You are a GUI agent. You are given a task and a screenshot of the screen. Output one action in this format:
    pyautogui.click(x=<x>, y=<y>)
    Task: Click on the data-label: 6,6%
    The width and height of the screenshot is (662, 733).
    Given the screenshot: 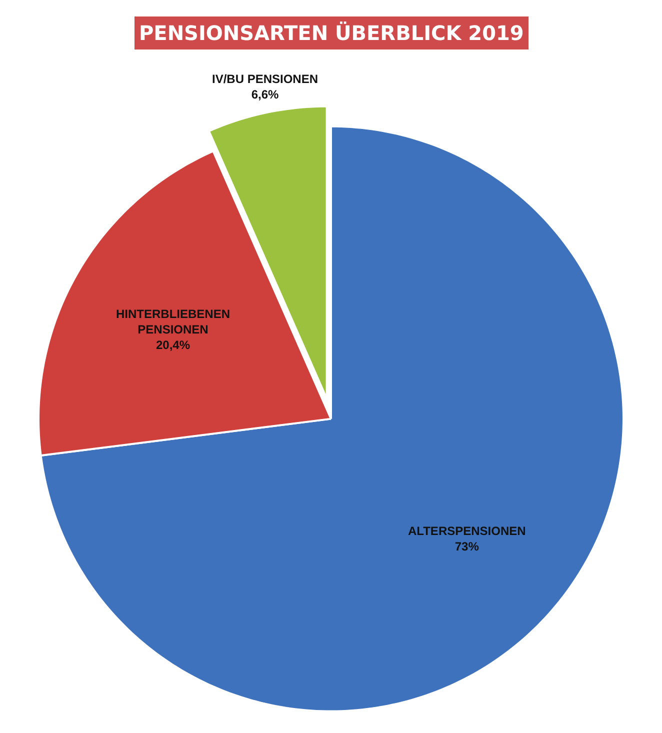 What is the action you would take?
    pyautogui.click(x=265, y=95)
    